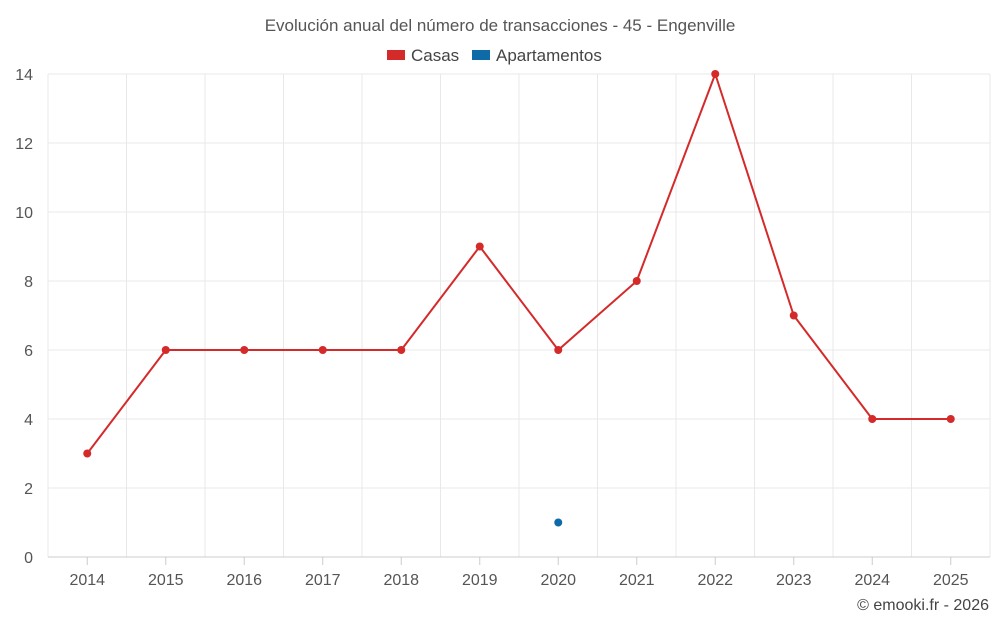 This screenshot has height=625, width=1000. I want to click on x-tick-label: 2024, so click(872, 580).